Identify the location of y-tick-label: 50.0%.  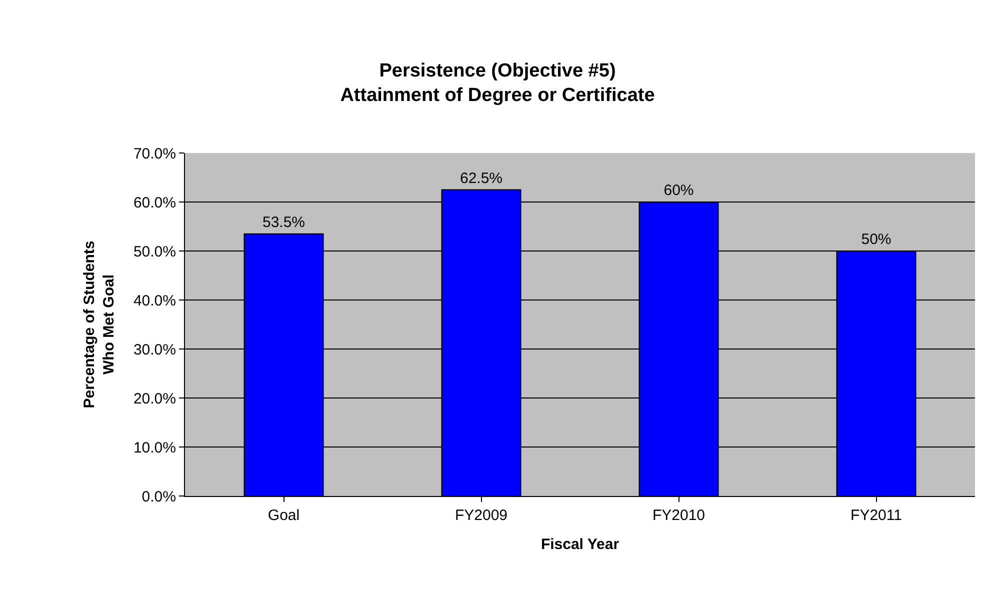
(154, 251).